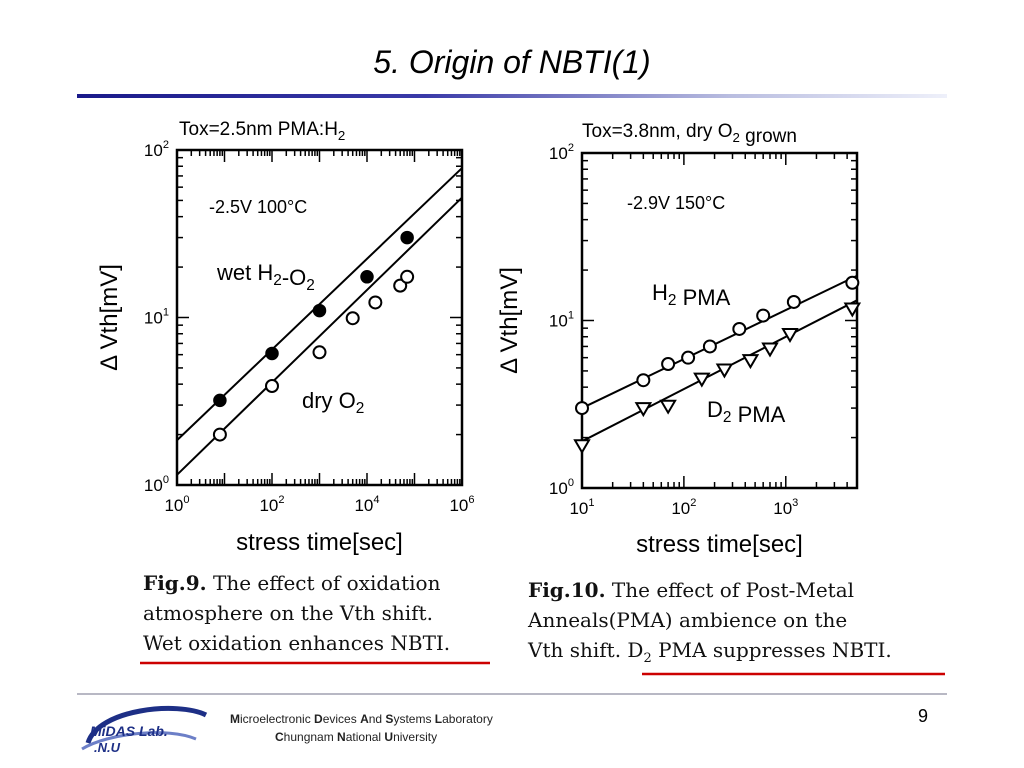 Image resolution: width=1024 pixels, height=768 pixels. Describe the element at coordinates (129, 731) in the screenshot. I see `logo-text-line1: MiDAS Lab.` at that location.